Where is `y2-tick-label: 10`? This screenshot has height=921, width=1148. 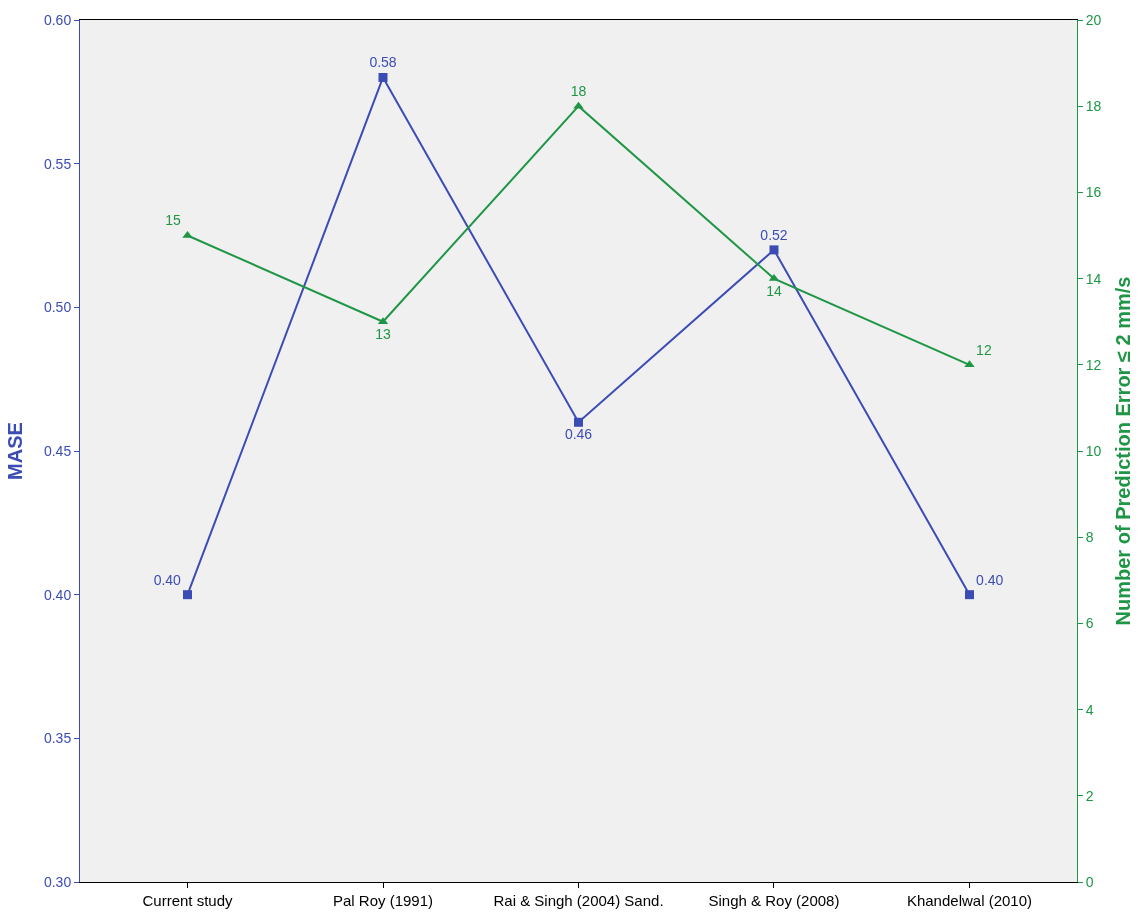
y2-tick-label: 10 is located at coordinates (1093, 450).